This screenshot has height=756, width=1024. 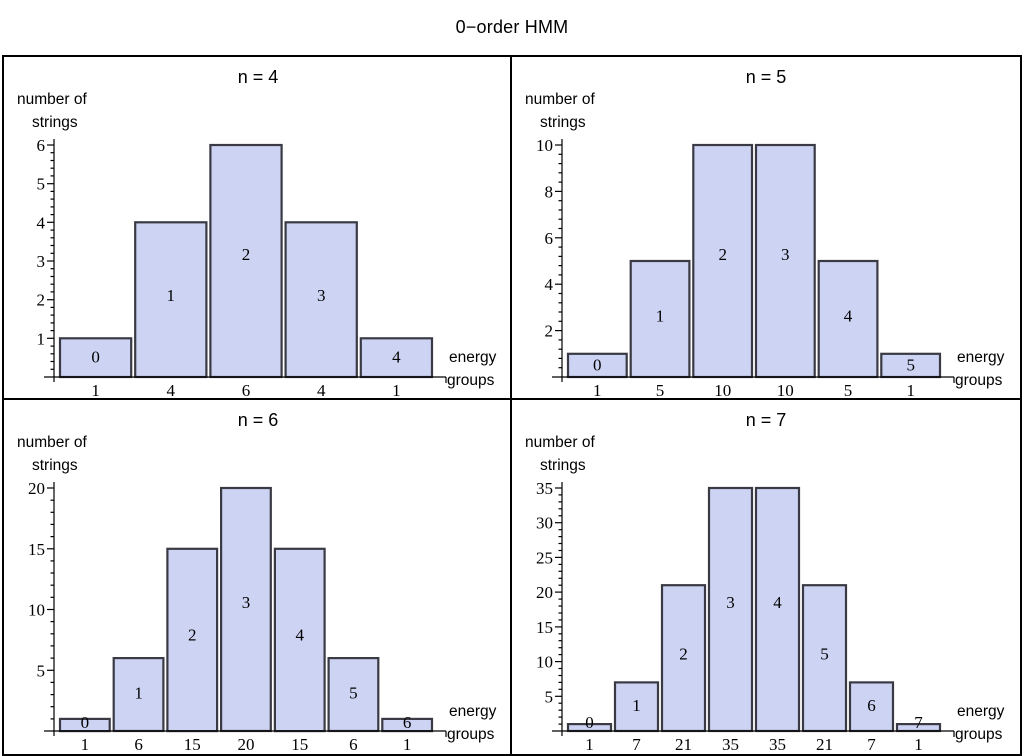 What do you see at coordinates (321, 389) in the screenshot?
I see `x-tick-label: 4` at bounding box center [321, 389].